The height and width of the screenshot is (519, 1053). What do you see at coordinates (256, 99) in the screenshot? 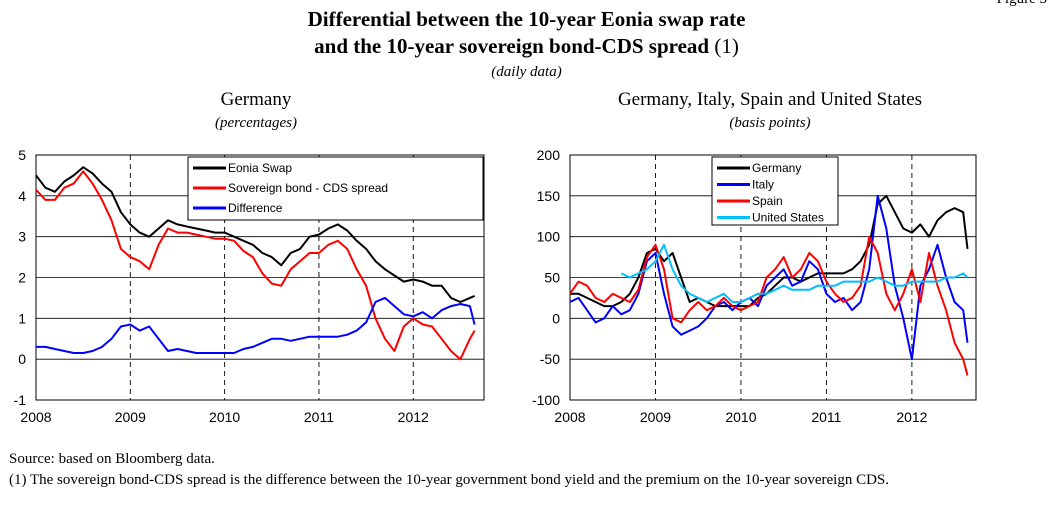
I see `left-chart-title: Germany` at bounding box center [256, 99].